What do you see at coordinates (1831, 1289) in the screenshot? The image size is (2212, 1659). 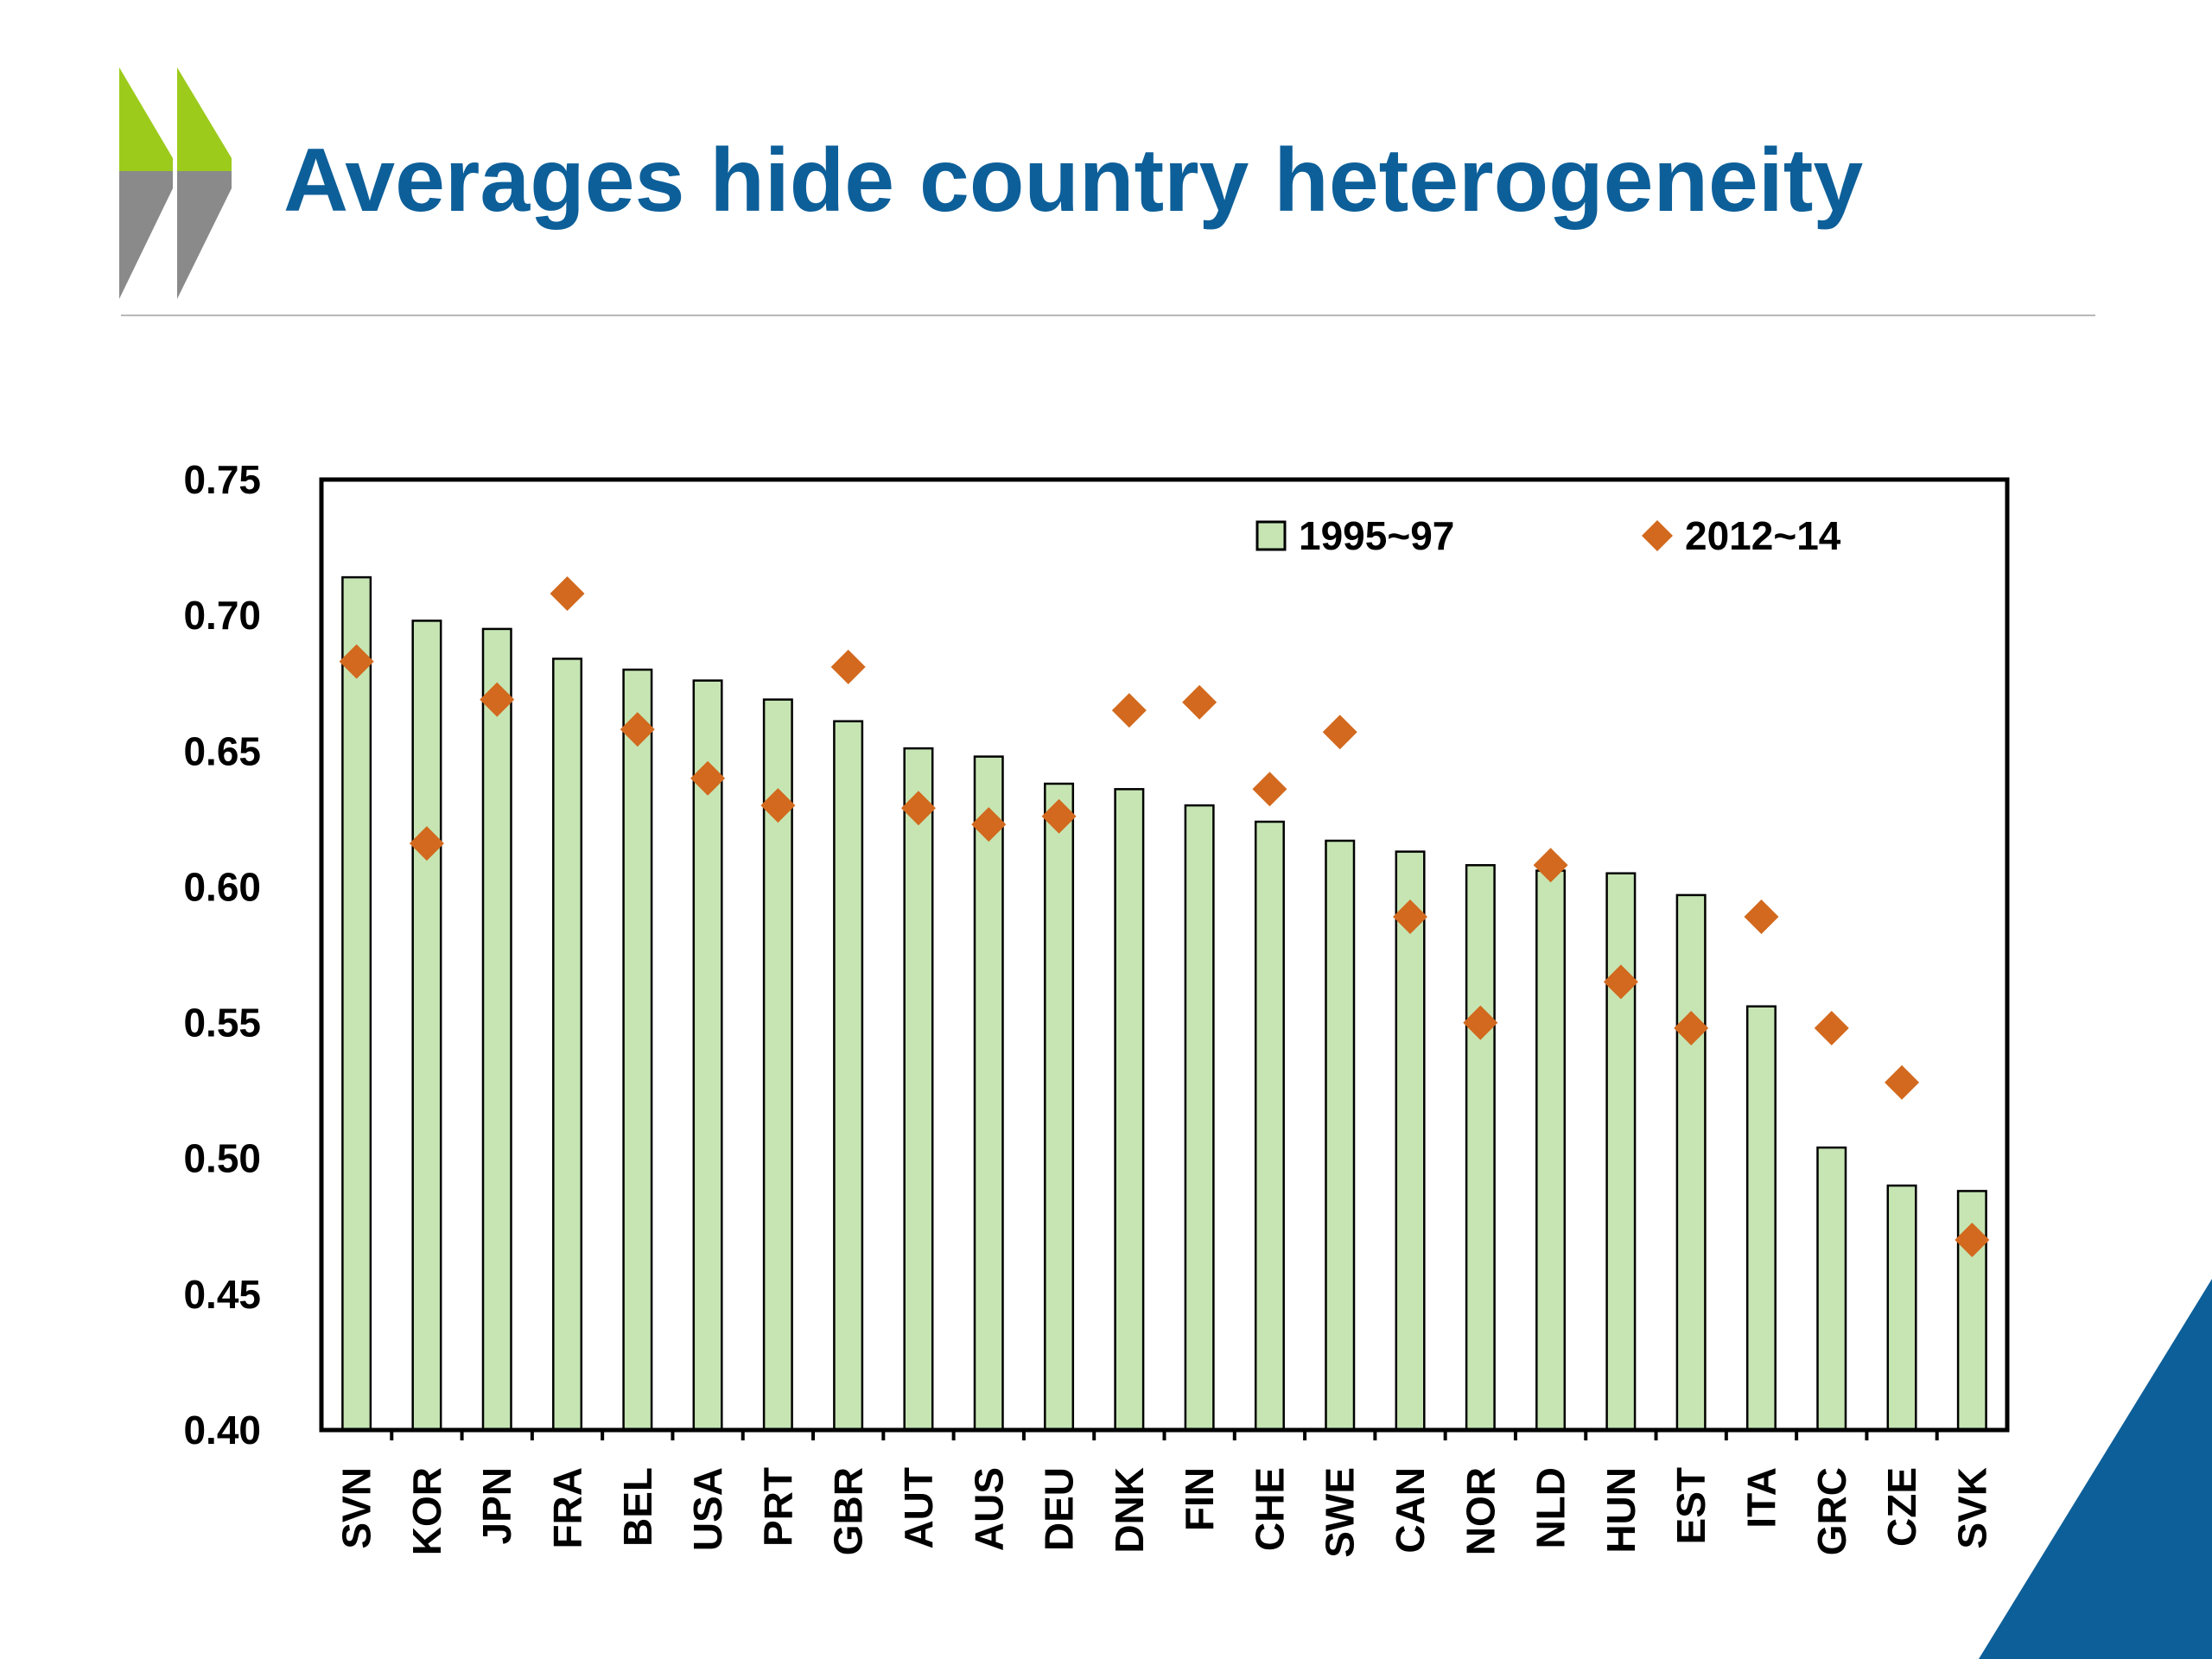 I see `bar-grc` at bounding box center [1831, 1289].